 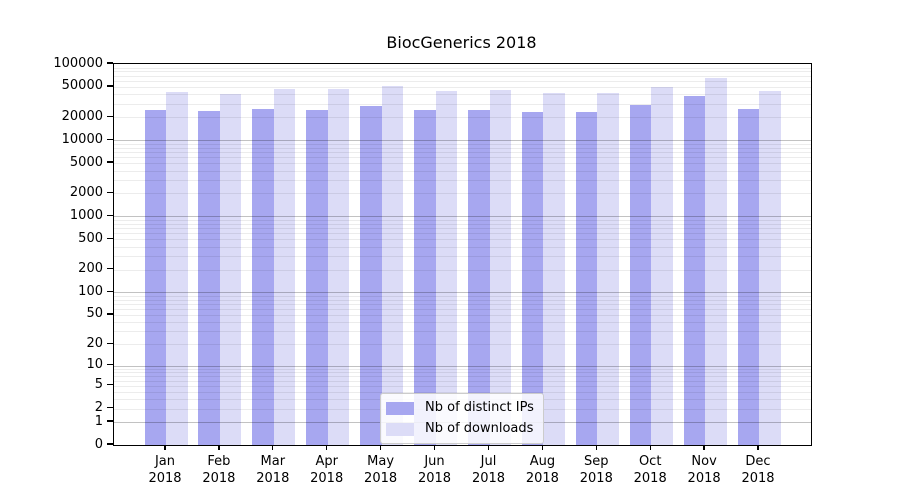 What do you see at coordinates (758, 447) in the screenshot?
I see `x-tick-dec` at bounding box center [758, 447].